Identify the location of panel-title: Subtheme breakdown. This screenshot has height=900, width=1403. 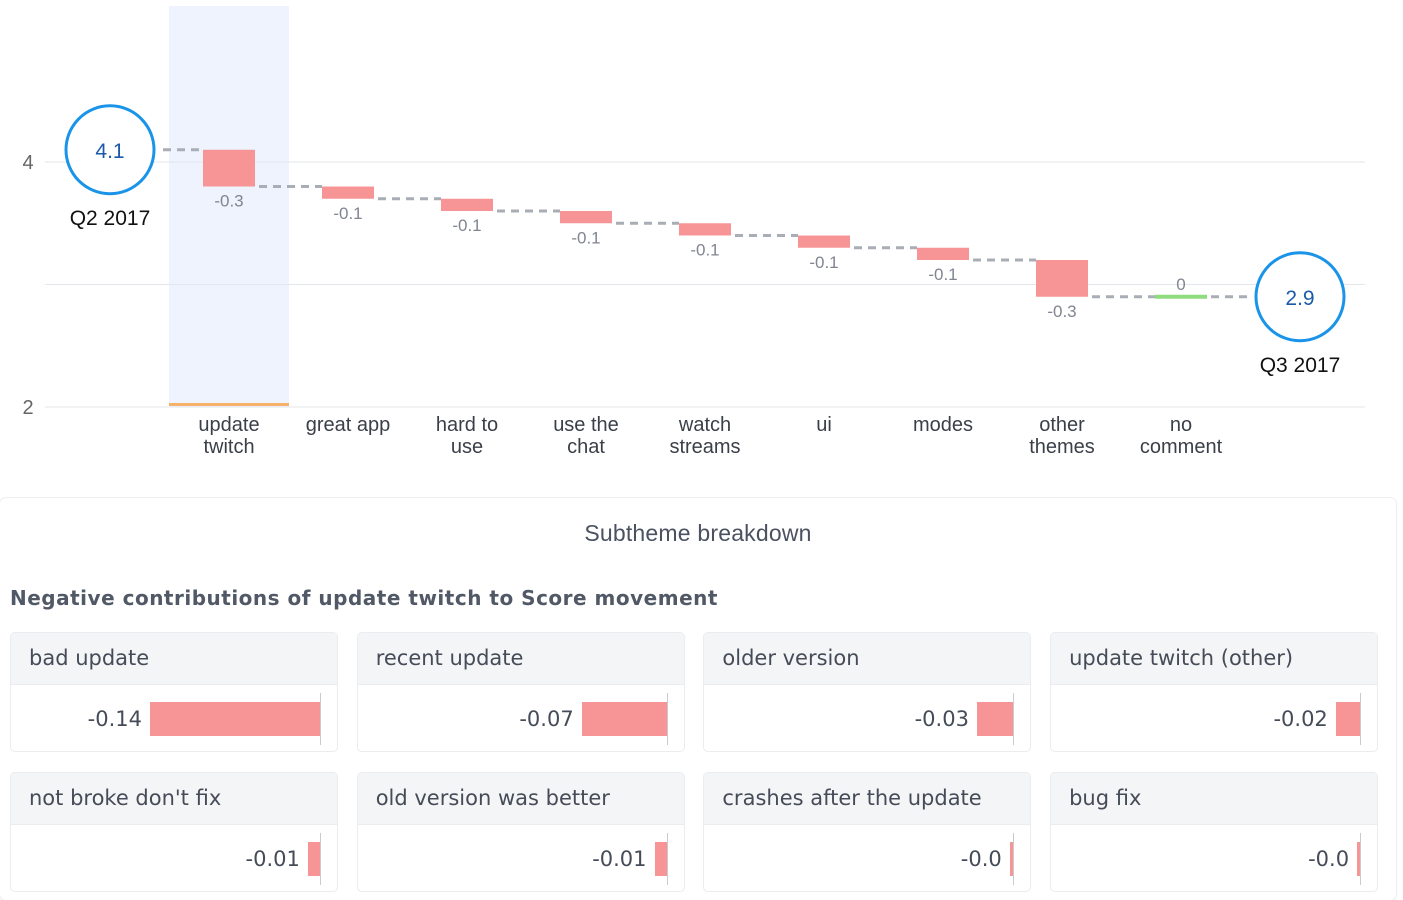
(698, 533).